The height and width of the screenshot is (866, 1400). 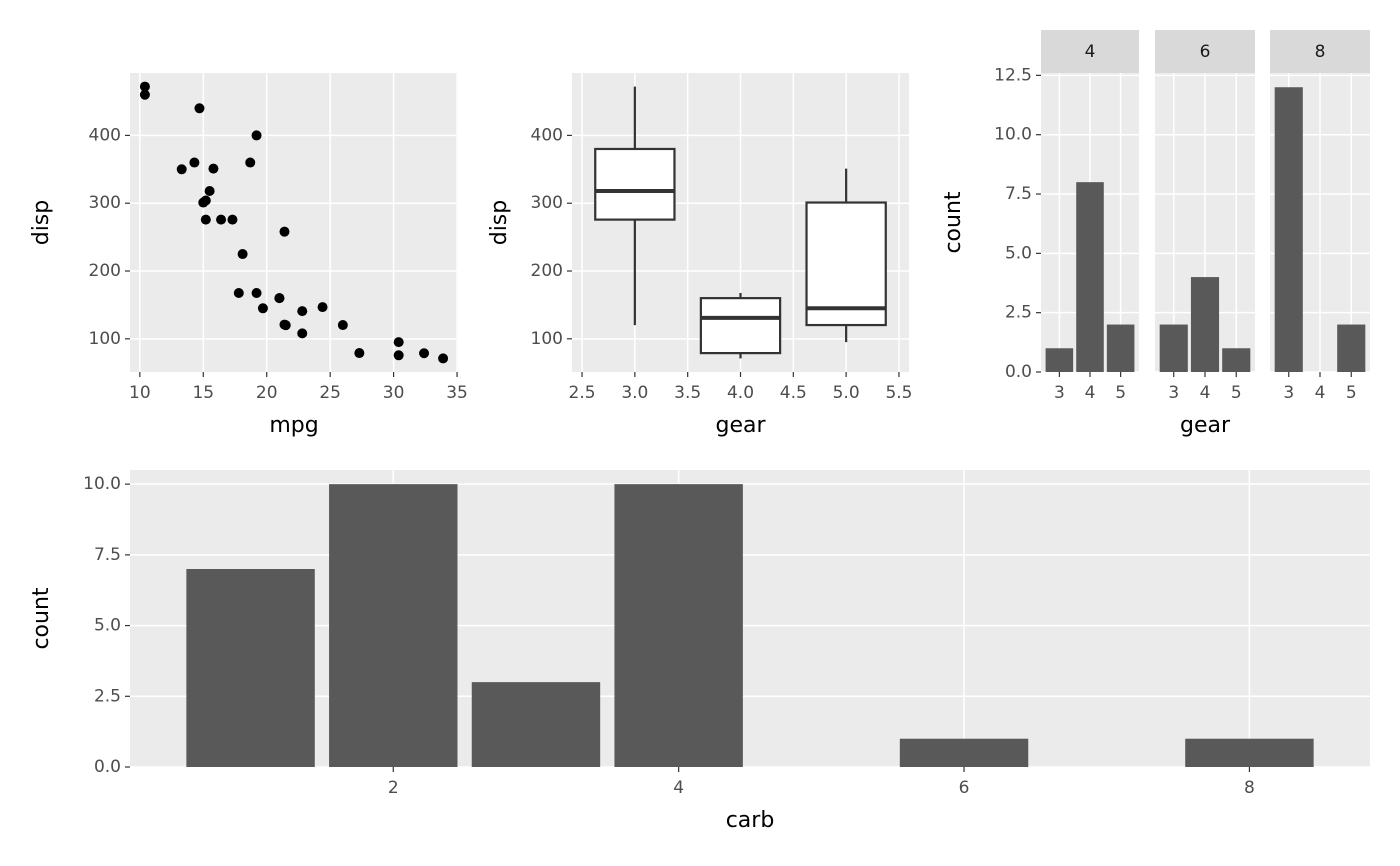 I want to click on x-tick-label: 35, so click(x=457, y=393).